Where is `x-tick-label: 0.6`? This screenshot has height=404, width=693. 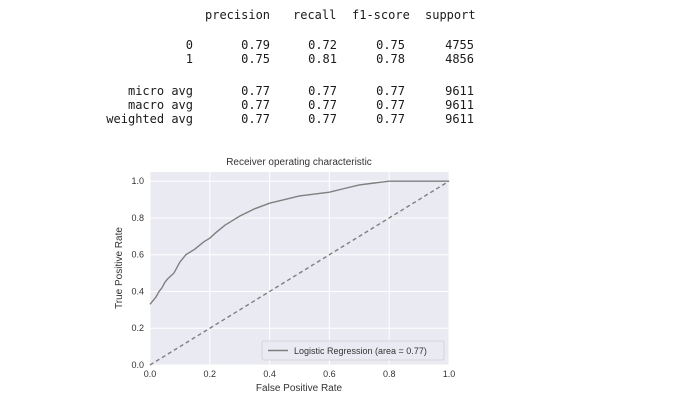
x-tick-label: 0.6 is located at coordinates (329, 374).